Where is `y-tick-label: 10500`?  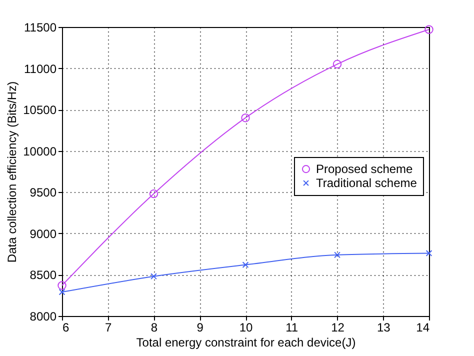
y-tick-label: 10500 is located at coordinates (40, 110).